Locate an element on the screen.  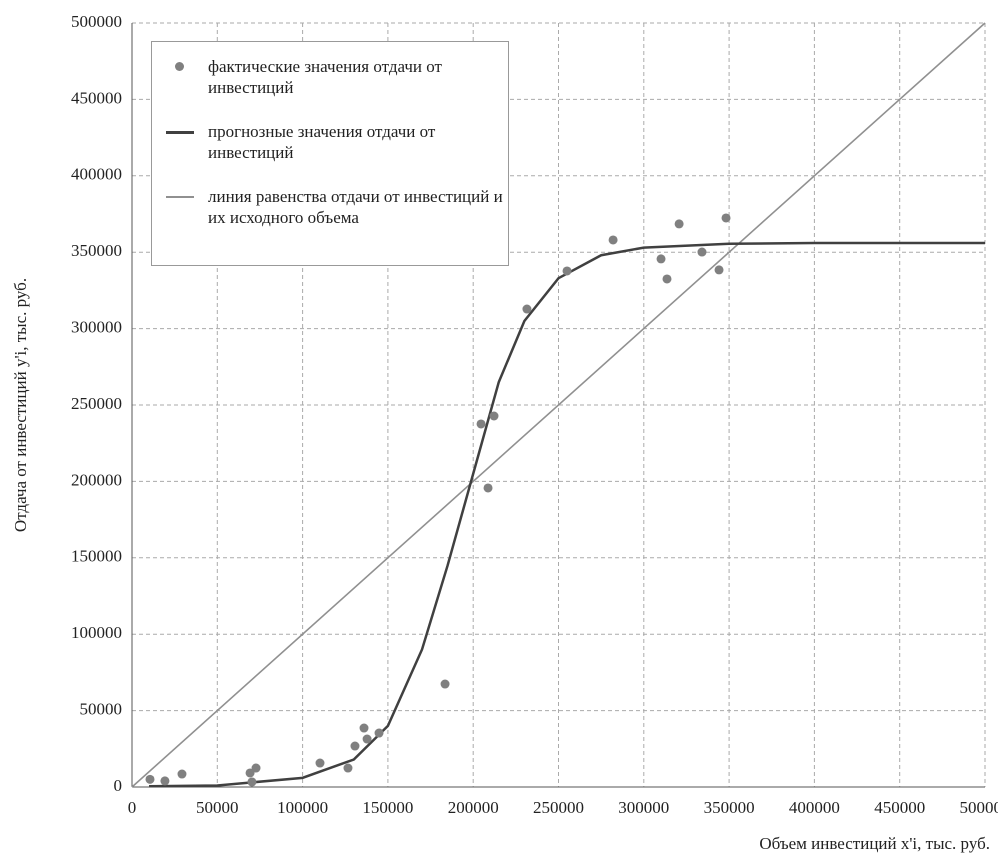
x-tick-label: 500000 is located at coordinates (979, 807).